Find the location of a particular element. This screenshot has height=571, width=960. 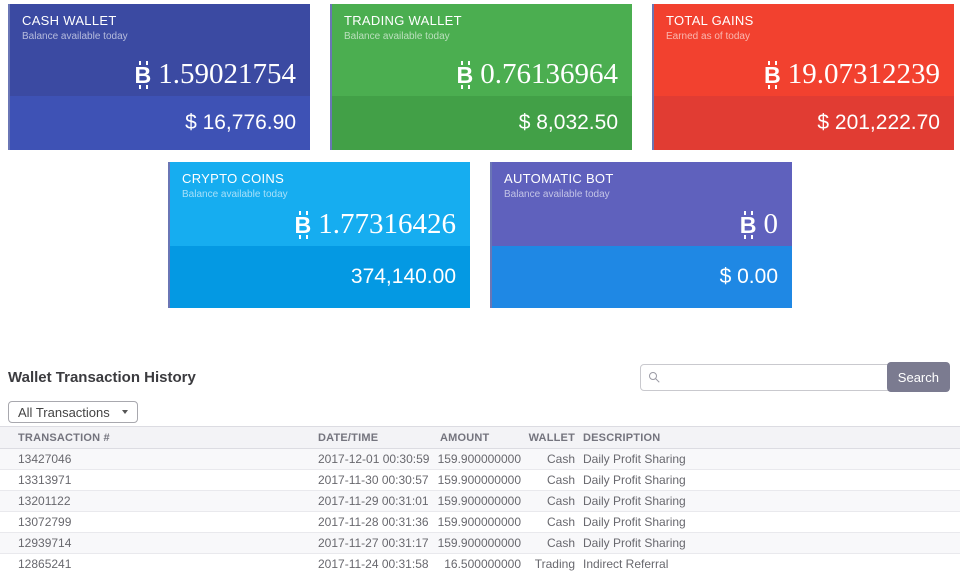

cell-transaction: 12865241 is located at coordinates (159, 562).